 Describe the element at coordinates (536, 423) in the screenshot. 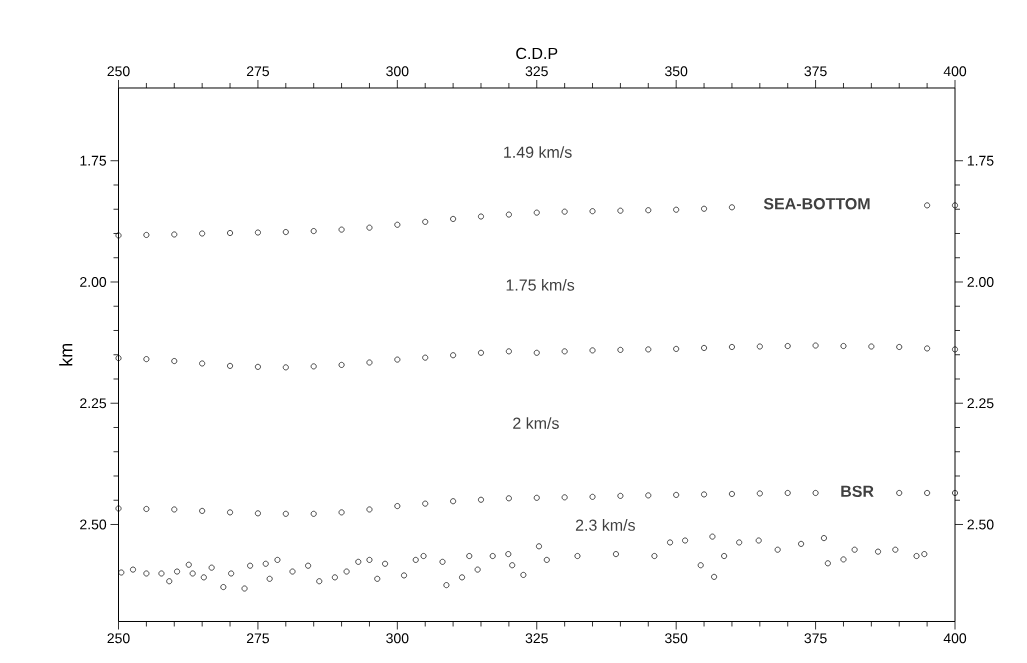

I see `annotation: 2 km/s` at that location.